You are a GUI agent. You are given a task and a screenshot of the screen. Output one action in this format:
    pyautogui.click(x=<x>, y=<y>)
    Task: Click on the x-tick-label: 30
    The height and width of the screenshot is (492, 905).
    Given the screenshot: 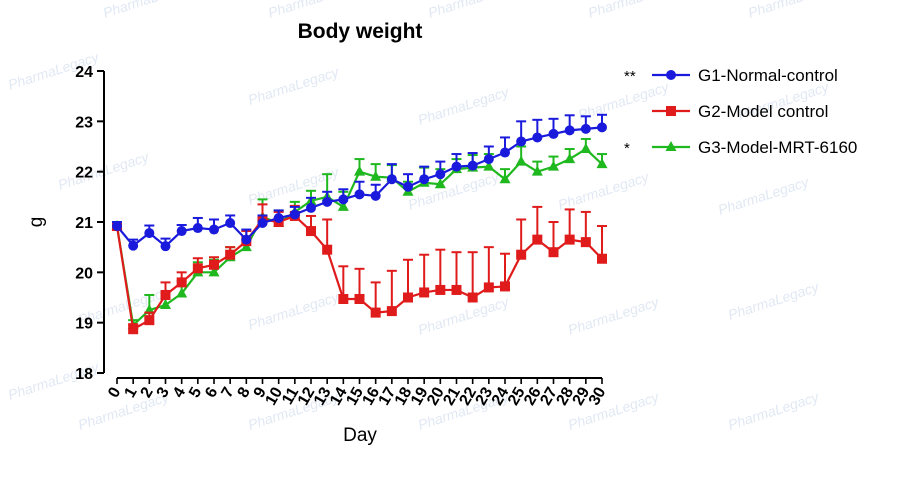 What is the action you would take?
    pyautogui.click(x=598, y=396)
    